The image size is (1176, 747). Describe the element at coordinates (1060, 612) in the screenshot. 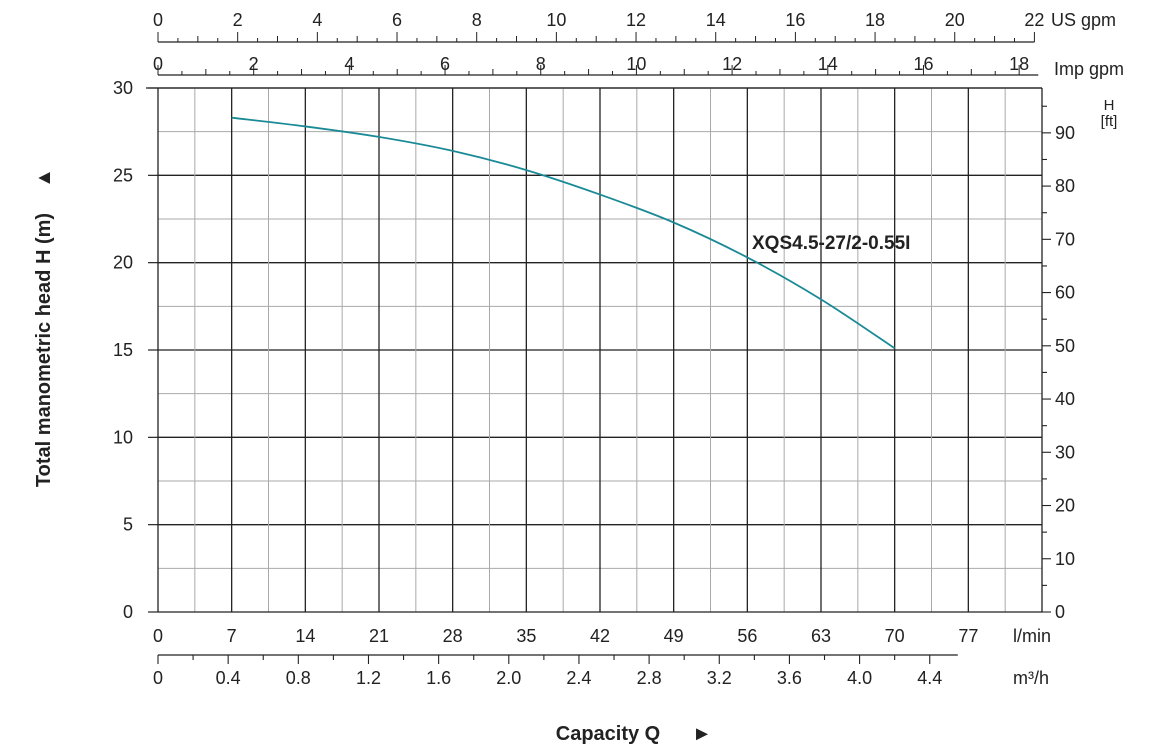

I see `ft-tick-label: 0` at that location.